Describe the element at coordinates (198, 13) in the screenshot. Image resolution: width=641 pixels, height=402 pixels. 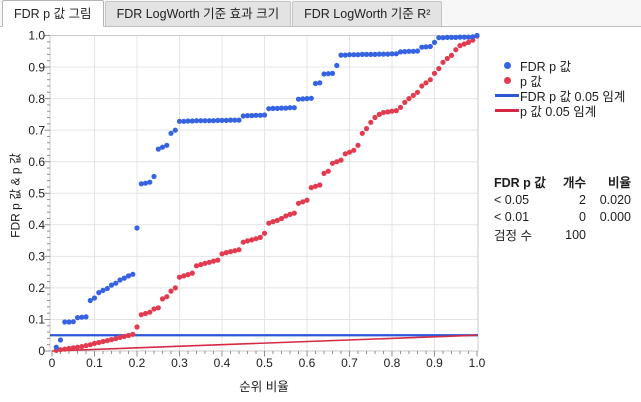
I see `tab-fdr-logworth-effect-size: FDR LogWorth 기준 효과 크기` at that location.